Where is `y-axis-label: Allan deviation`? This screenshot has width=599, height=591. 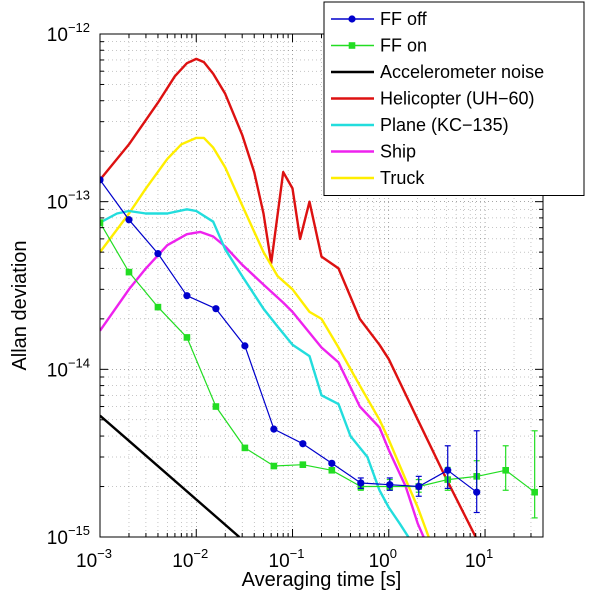
y-axis-label: Allan deviation is located at coordinates (20, 305).